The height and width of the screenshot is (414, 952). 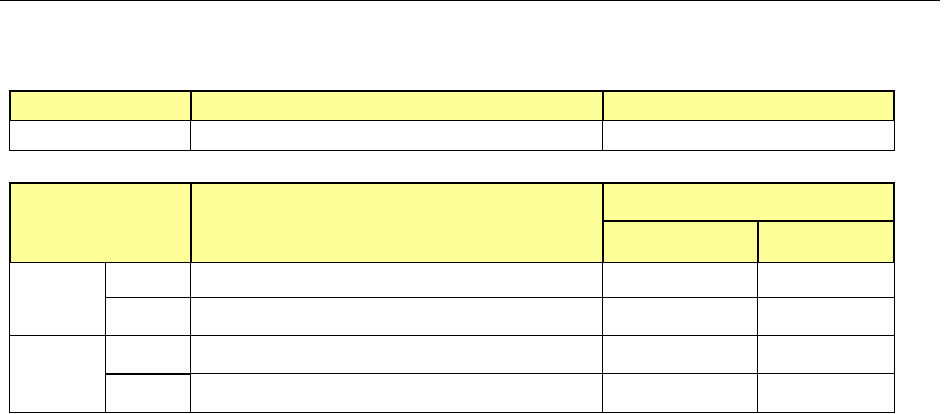 I want to click on top-rule, so click(x=470, y=0).